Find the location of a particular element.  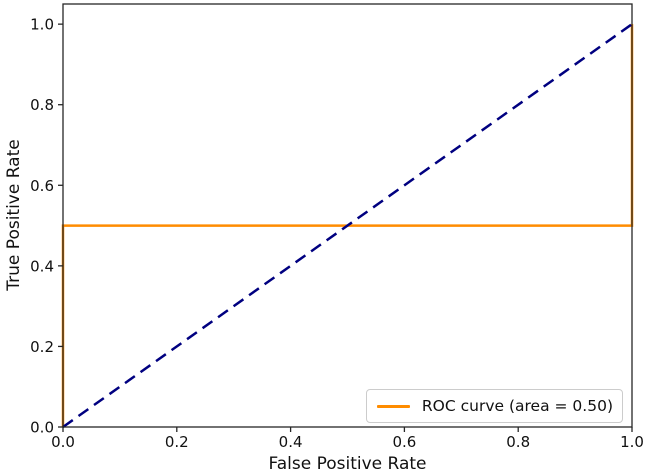

y-tick-label: 0.4 is located at coordinates (42, 266).